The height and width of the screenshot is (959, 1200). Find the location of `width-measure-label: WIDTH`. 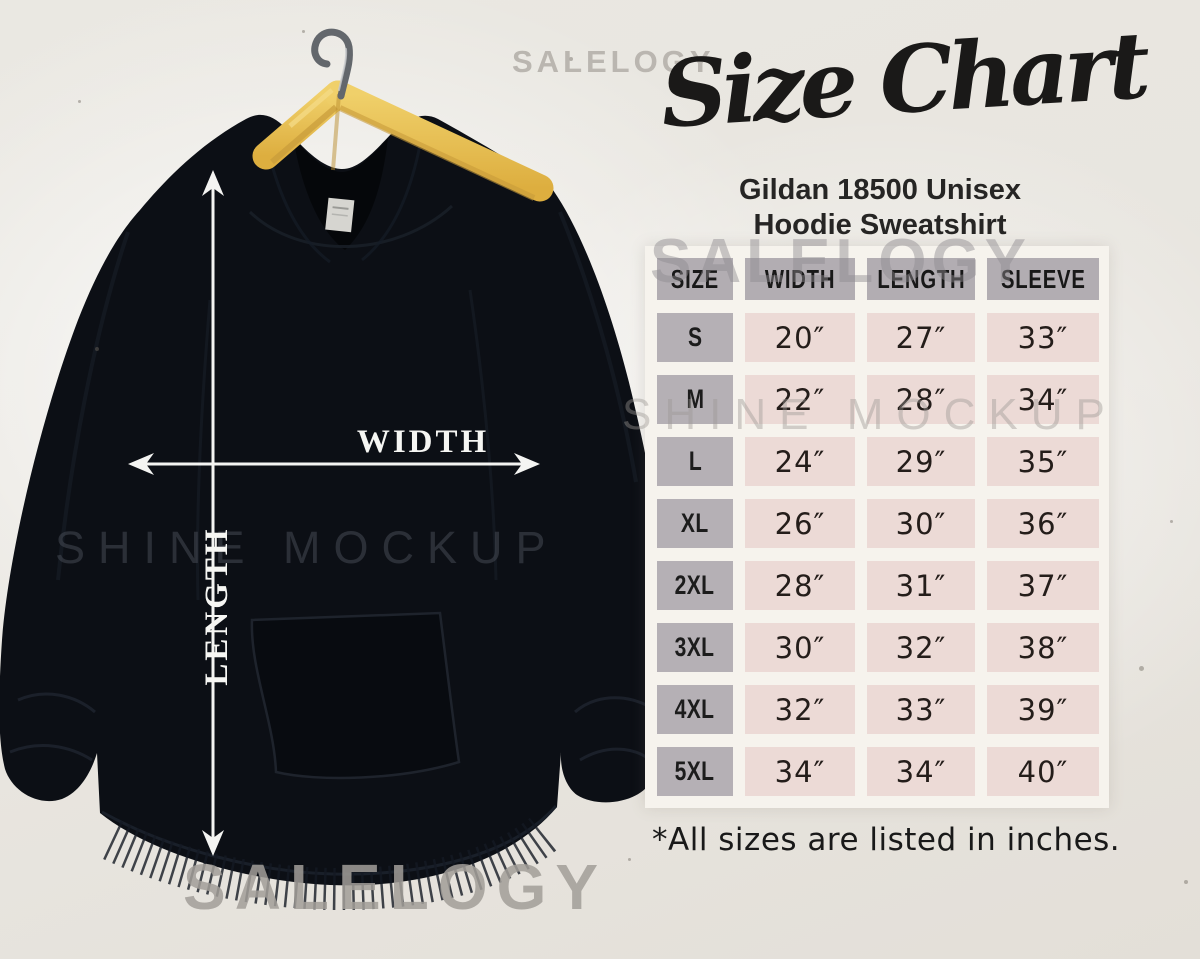

width-measure-label: WIDTH is located at coordinates (423, 442).